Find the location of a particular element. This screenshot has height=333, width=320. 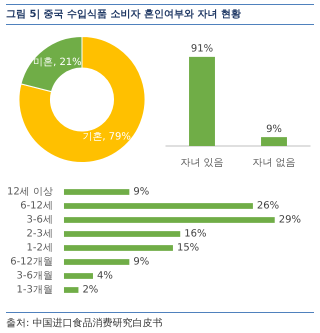

y-tick-label: 2-3세 is located at coordinates (39, 234).